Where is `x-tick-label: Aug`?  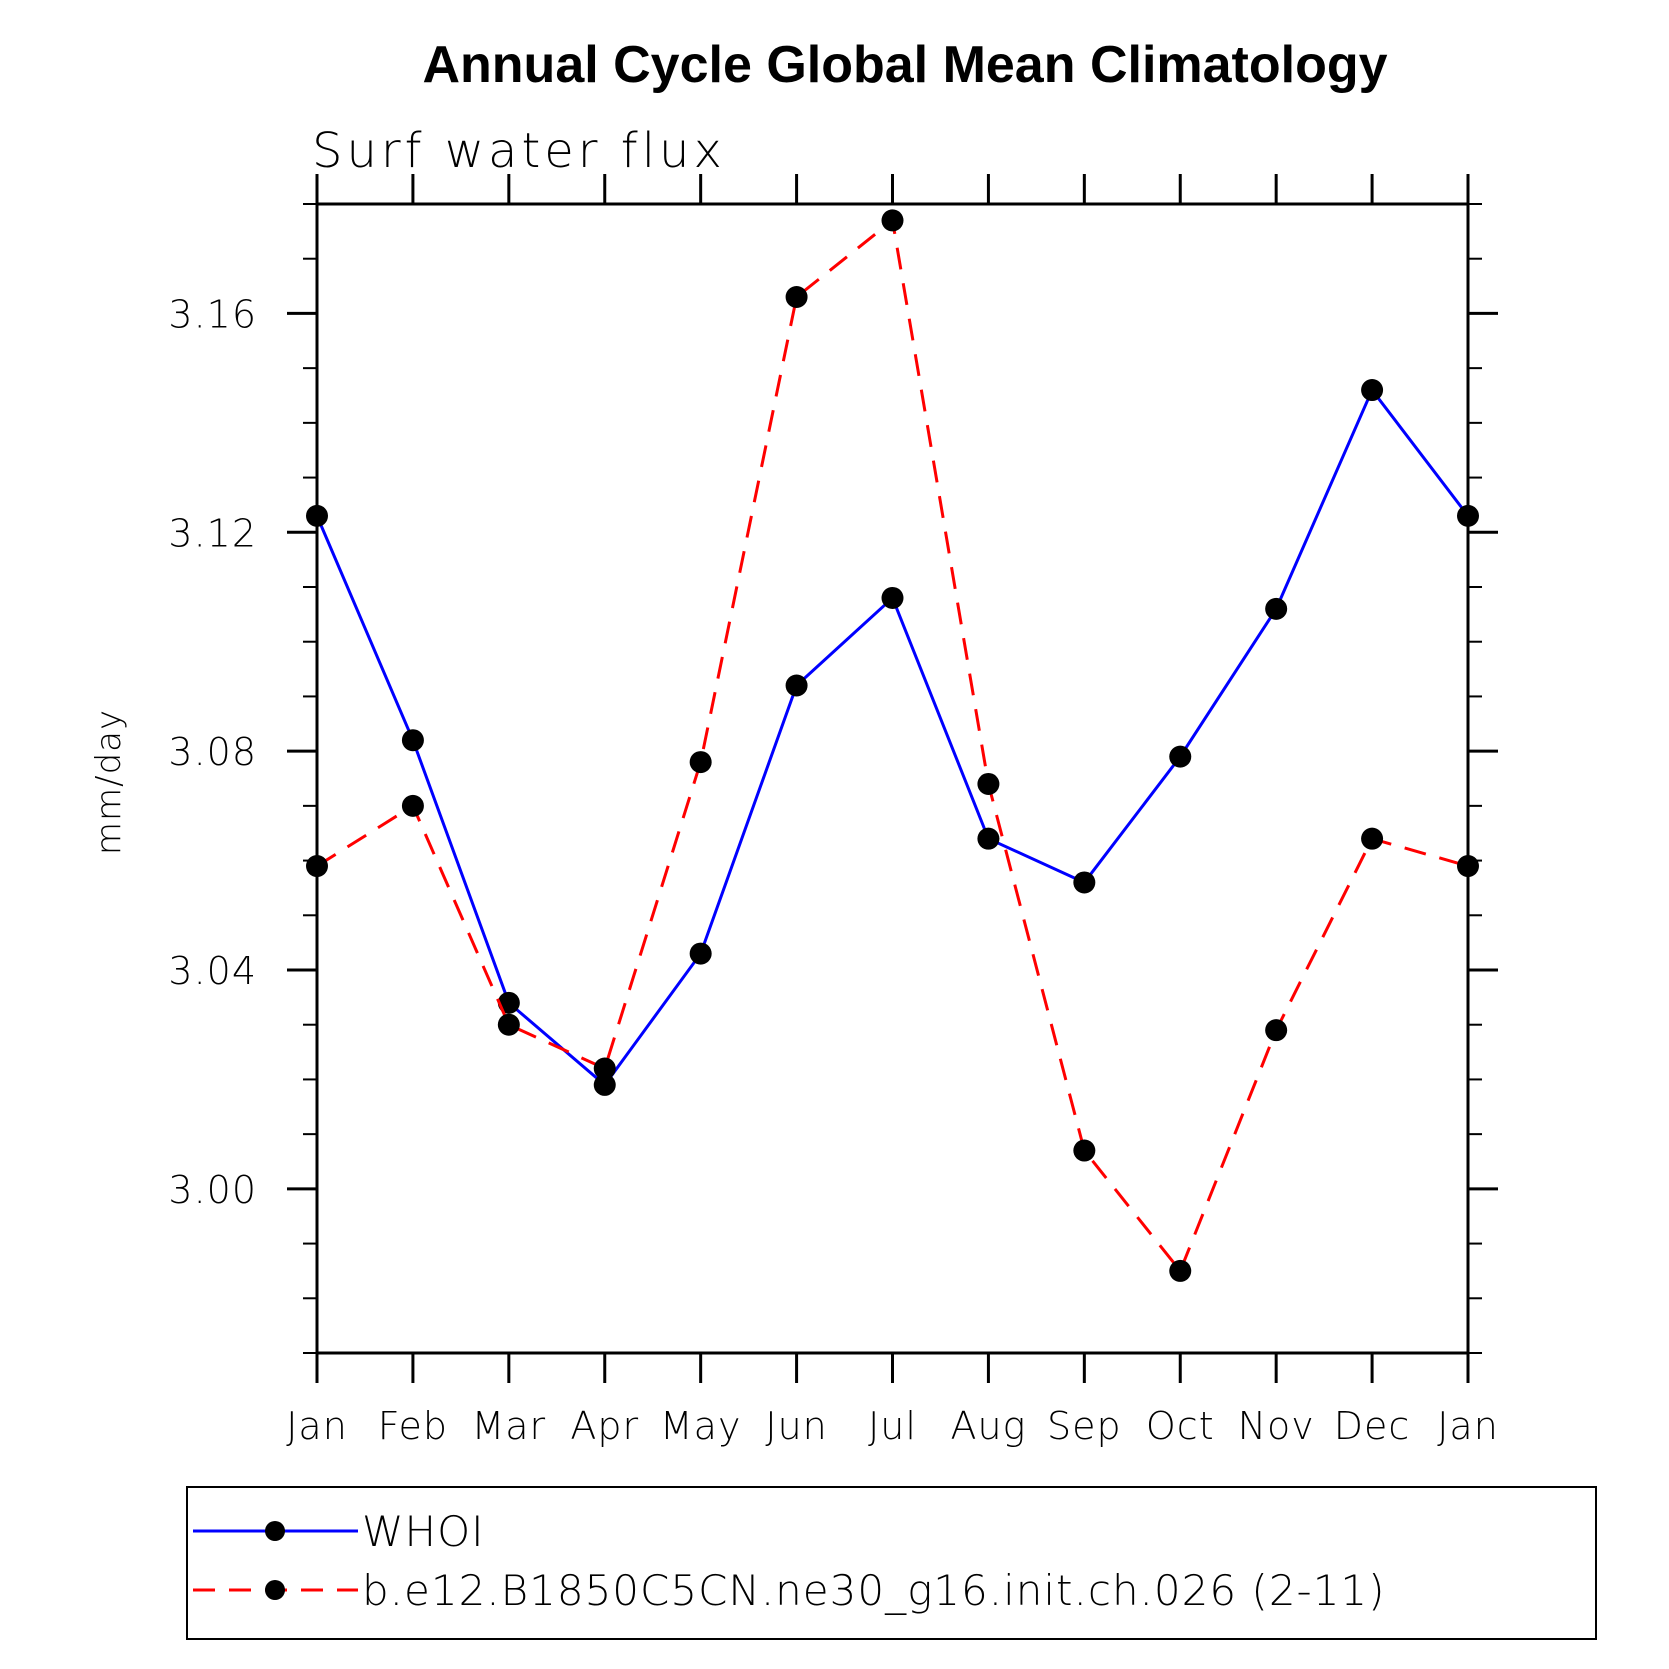
x-tick-label: Aug is located at coordinates (988, 1426).